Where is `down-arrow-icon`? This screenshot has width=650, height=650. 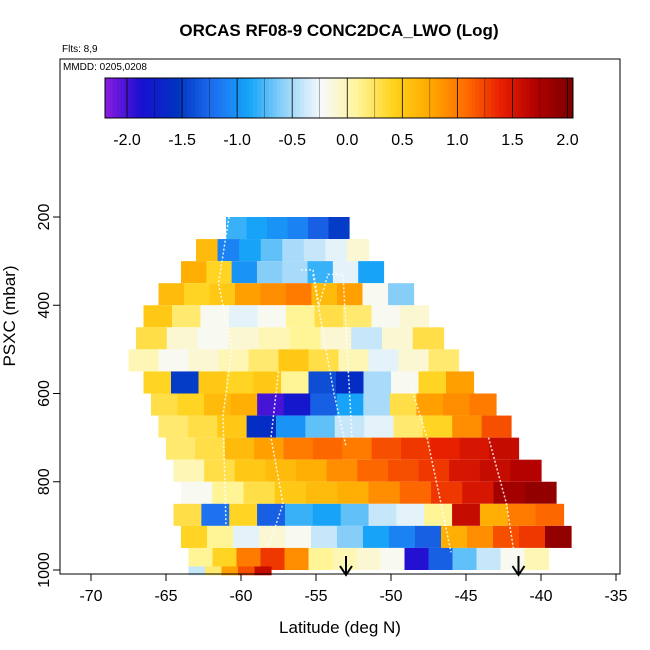
down-arrow-icon is located at coordinates (346, 571).